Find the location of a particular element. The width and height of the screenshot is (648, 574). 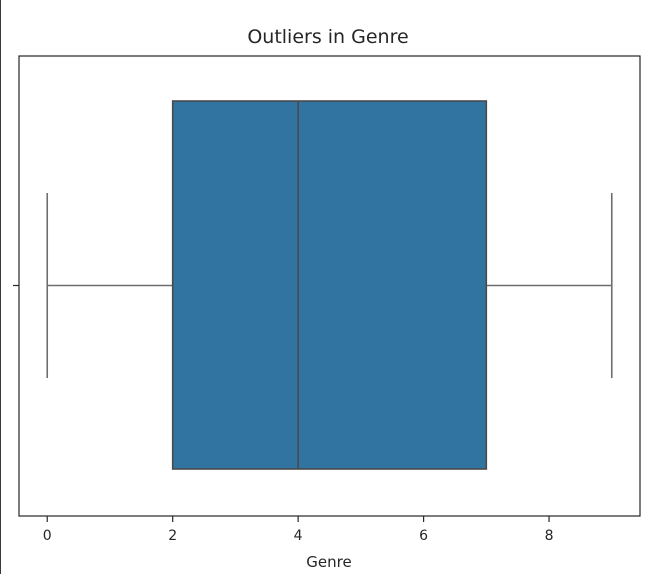

x-tick-label: 8 is located at coordinates (549, 536).